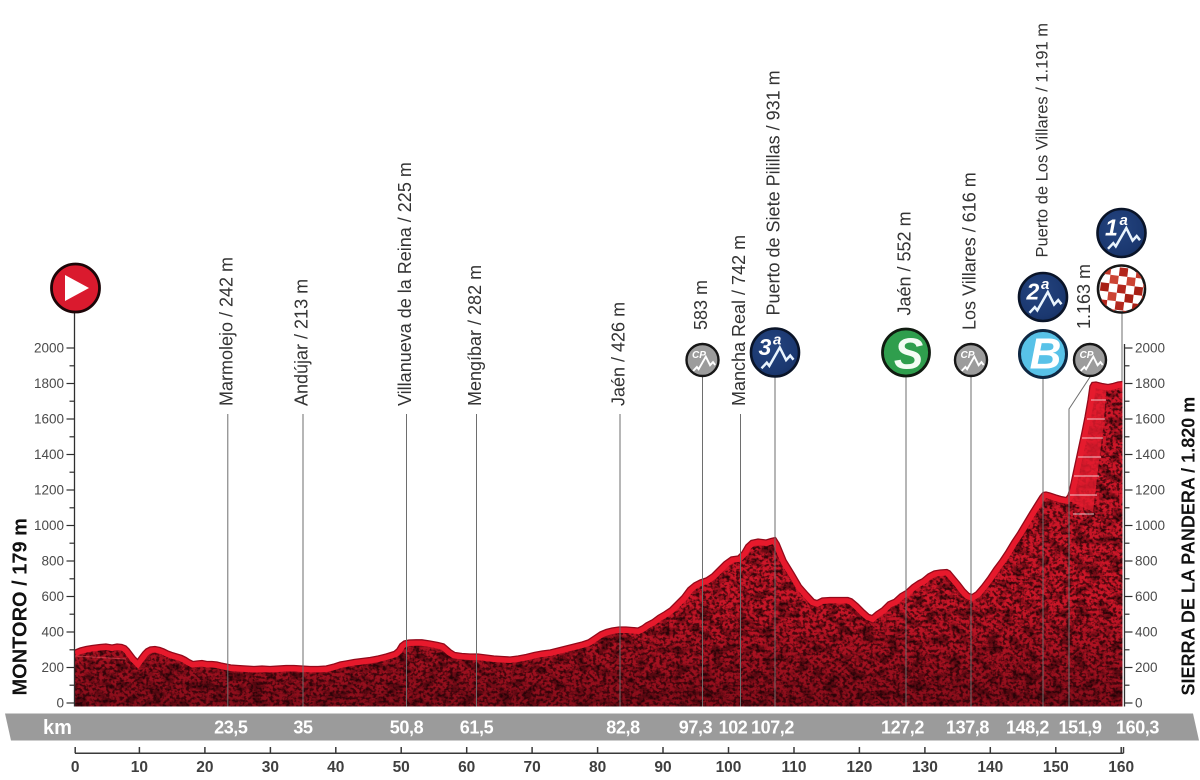 This screenshot has height=780, width=1200. What do you see at coordinates (1084, 296) in the screenshot?
I see `svg-text: 1.163 m` at bounding box center [1084, 296].